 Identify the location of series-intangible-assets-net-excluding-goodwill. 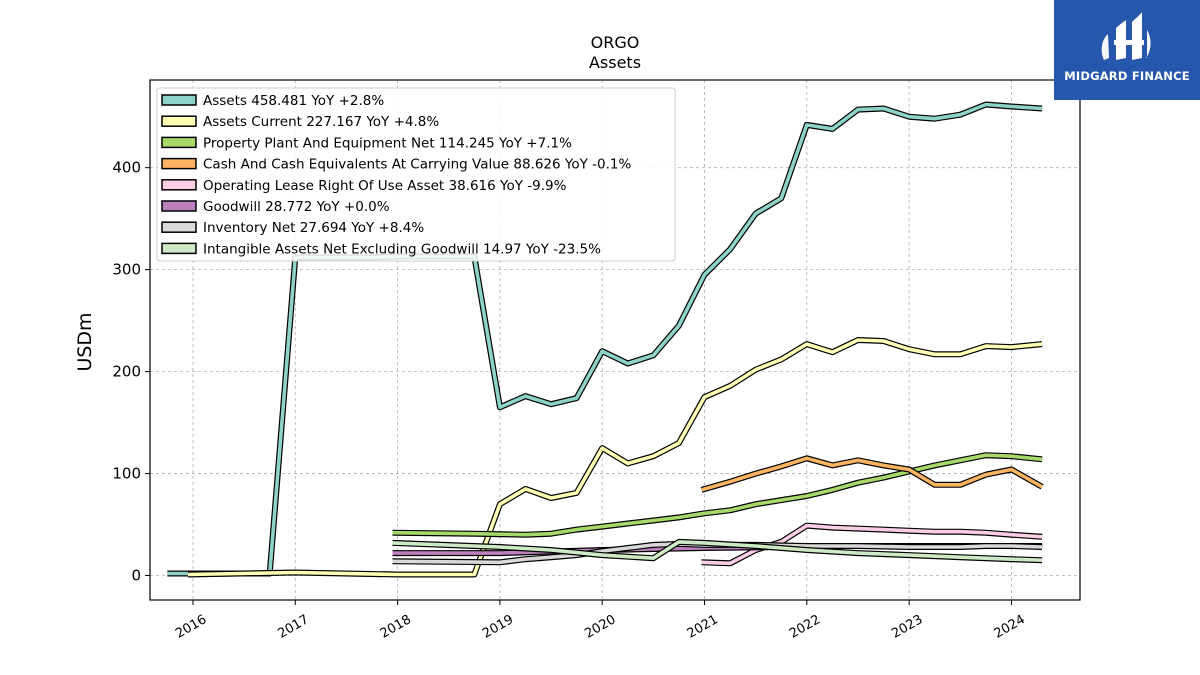
(717, 551).